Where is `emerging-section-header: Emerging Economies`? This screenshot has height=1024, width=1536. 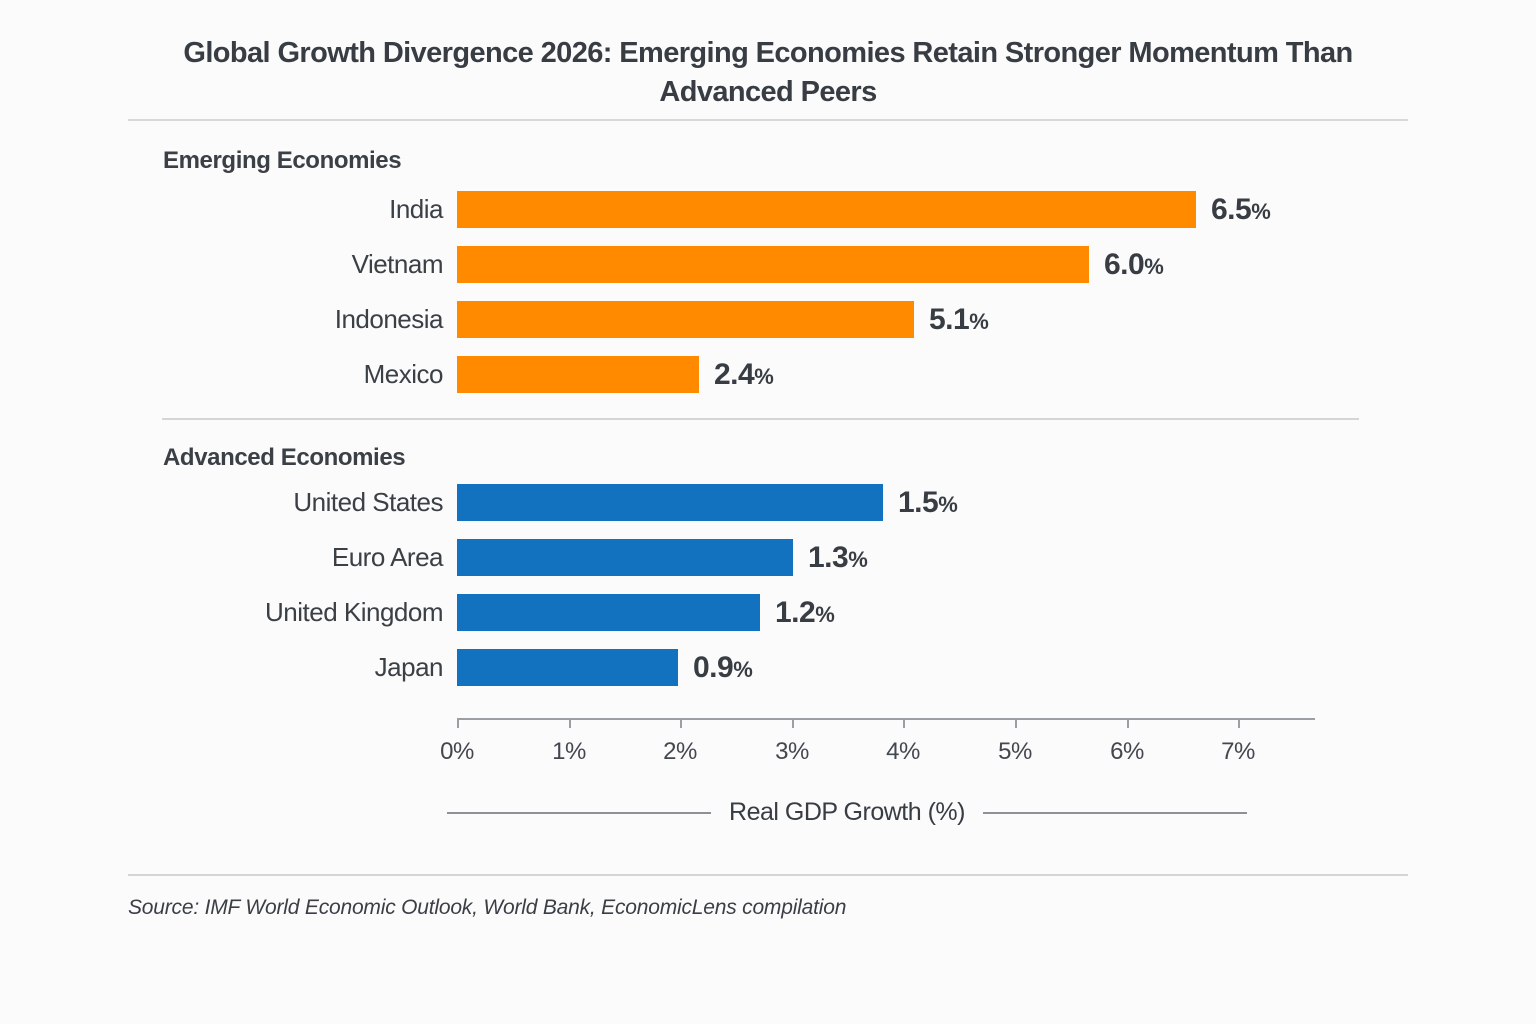
emerging-section-header: Emerging Economies is located at coordinates (282, 160).